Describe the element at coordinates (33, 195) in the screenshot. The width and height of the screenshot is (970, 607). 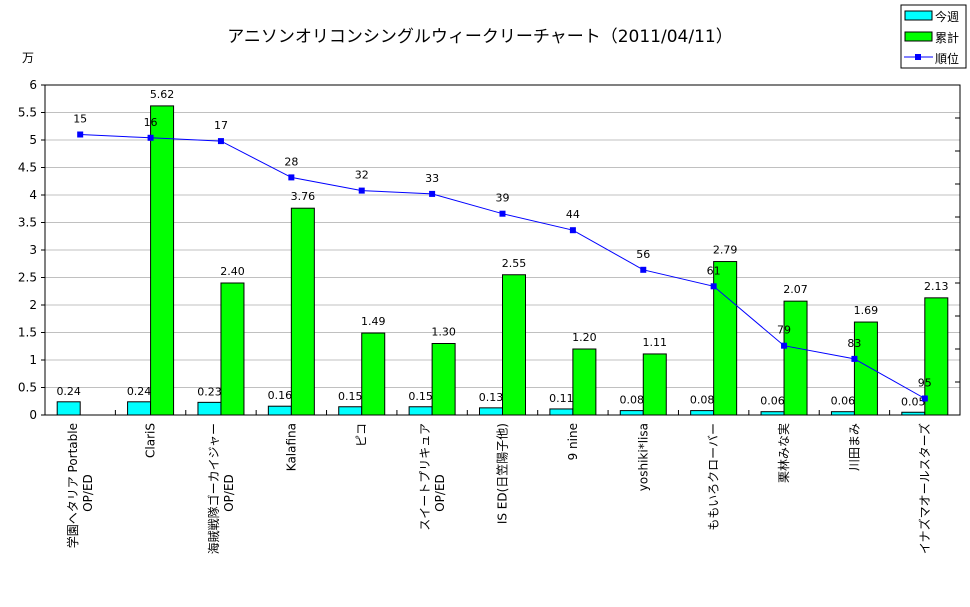
I see `y-tick-label: 4` at that location.